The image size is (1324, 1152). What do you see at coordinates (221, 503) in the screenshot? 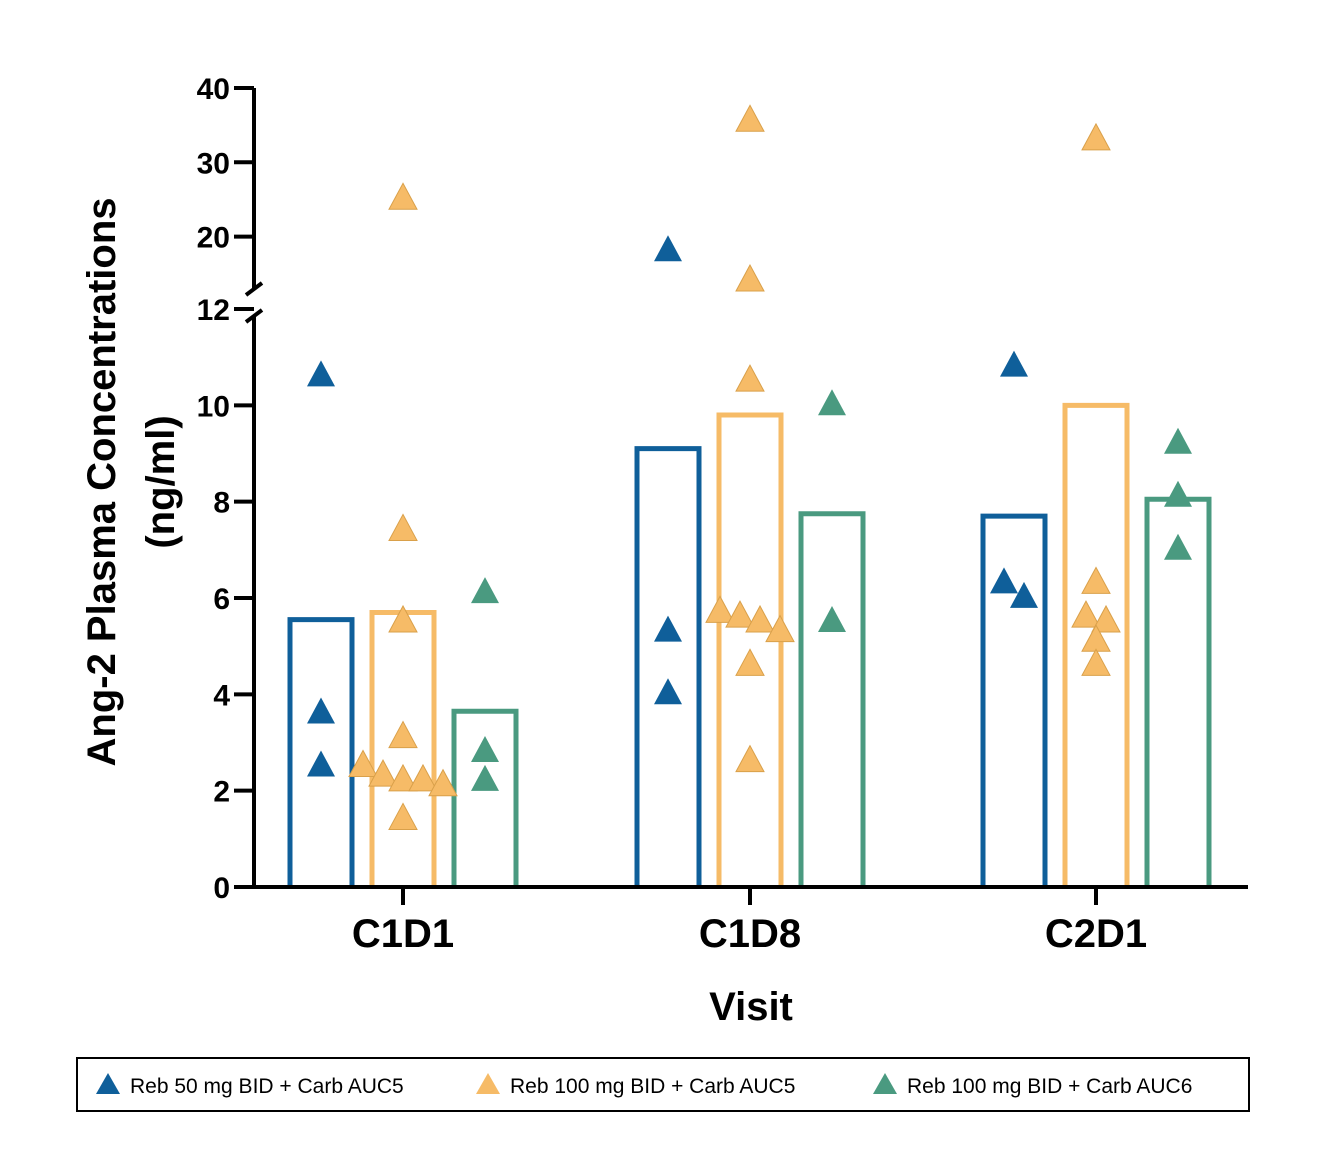
I see `y-tick-label: 8` at bounding box center [221, 503].